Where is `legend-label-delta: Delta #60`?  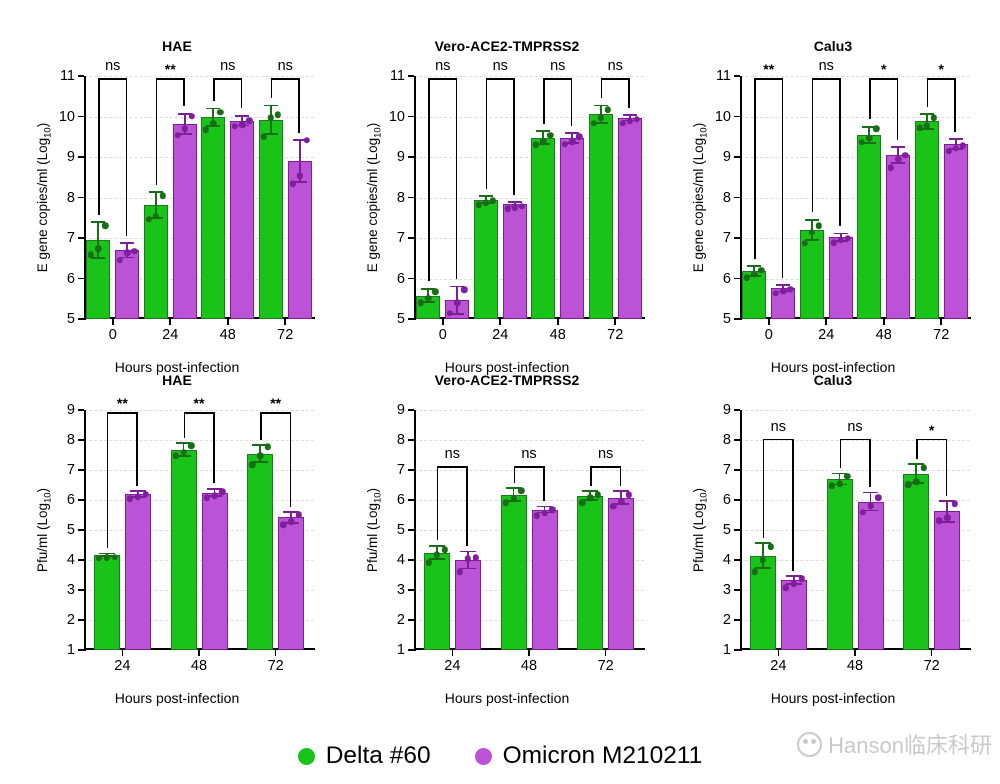 legend-label-delta: Delta #60 is located at coordinates (378, 755).